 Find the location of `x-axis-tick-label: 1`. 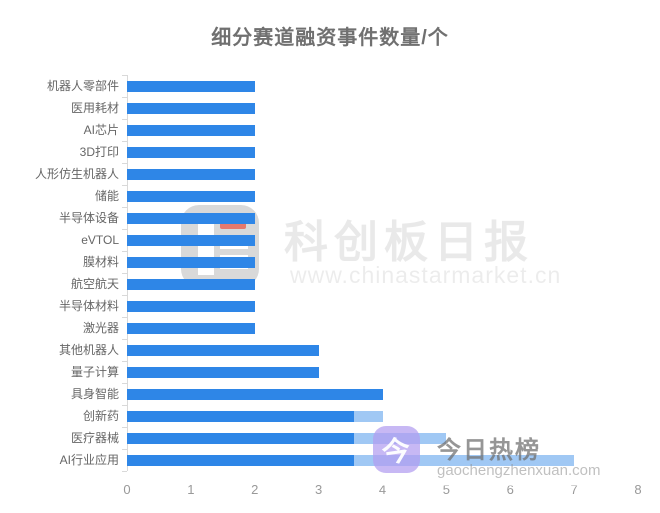

x-axis-tick-label: 1 is located at coordinates (191, 489).